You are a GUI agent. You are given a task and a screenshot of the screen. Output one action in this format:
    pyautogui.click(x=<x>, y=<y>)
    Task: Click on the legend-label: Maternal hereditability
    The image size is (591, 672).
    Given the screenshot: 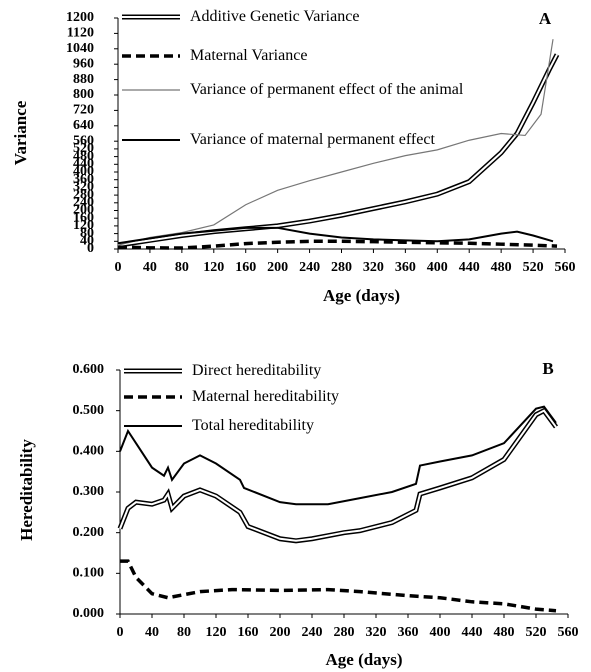 What is the action you would take?
    pyautogui.click(x=266, y=396)
    